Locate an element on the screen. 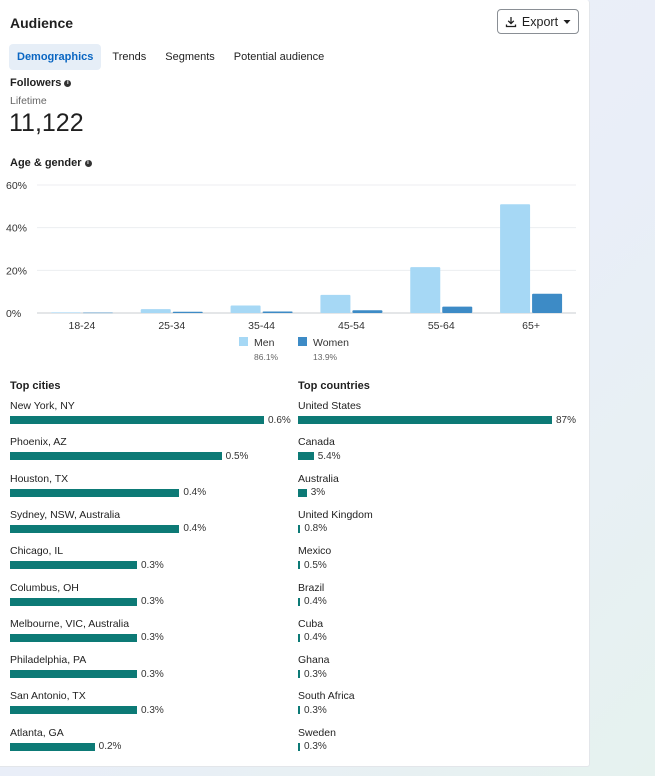 The image size is (655, 776). list-item-name: Sydney, NSW, Australia is located at coordinates (65, 514).